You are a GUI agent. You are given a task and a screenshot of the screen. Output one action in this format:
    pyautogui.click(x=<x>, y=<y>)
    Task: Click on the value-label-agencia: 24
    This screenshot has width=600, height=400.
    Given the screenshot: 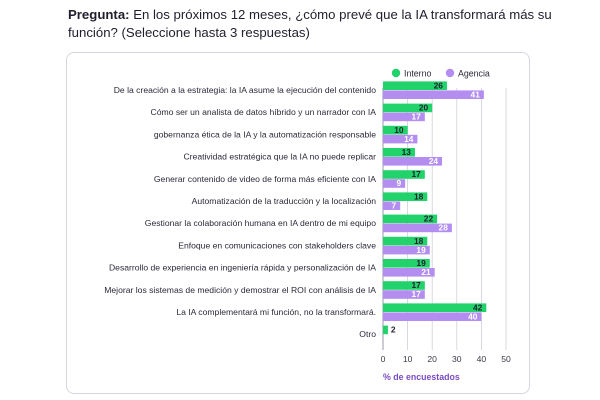 What is the action you would take?
    pyautogui.click(x=434, y=161)
    